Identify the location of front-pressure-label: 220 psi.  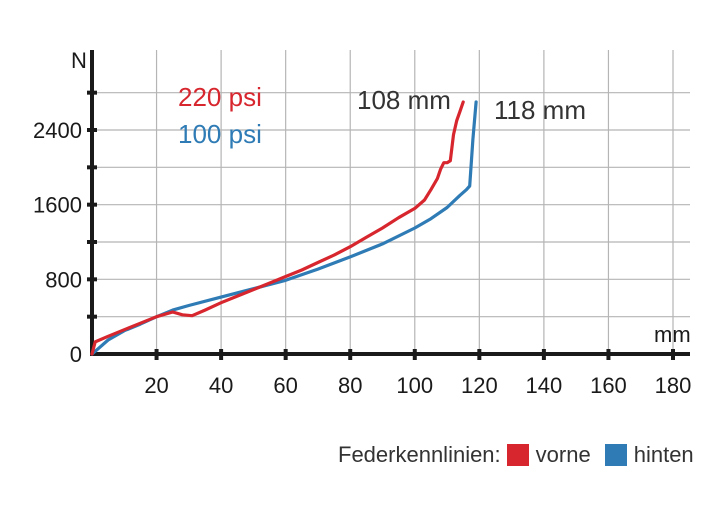
(220, 97).